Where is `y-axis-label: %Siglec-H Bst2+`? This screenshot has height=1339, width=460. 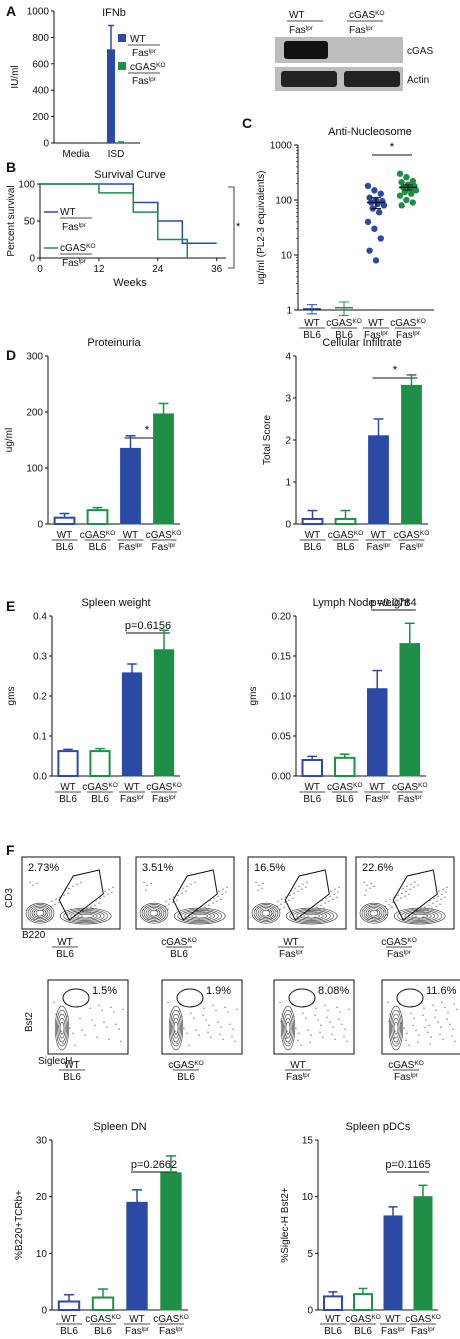
y-axis-label: %Siglec-H Bst2+ is located at coordinates (285, 1224).